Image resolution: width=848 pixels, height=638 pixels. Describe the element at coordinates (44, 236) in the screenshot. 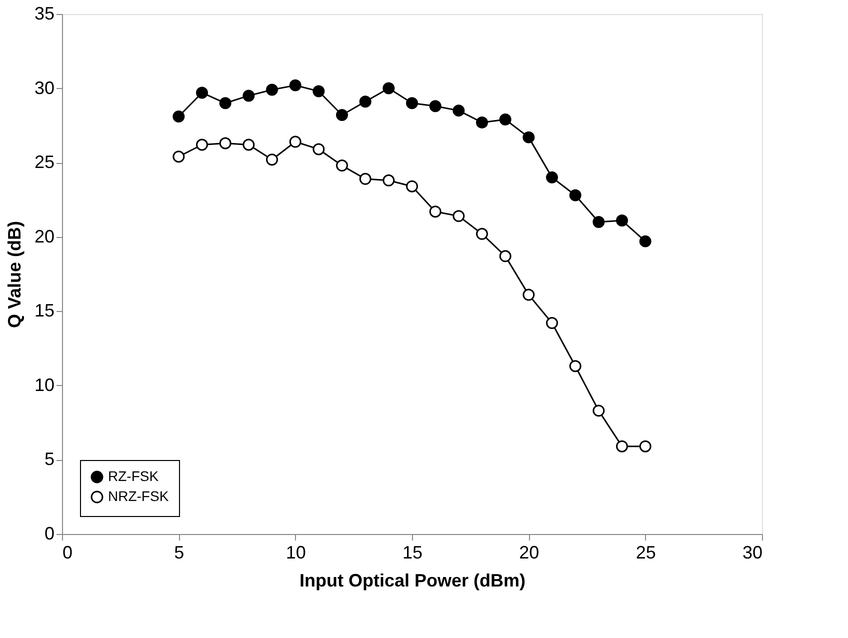

I see `y-tick-label: 20` at that location.